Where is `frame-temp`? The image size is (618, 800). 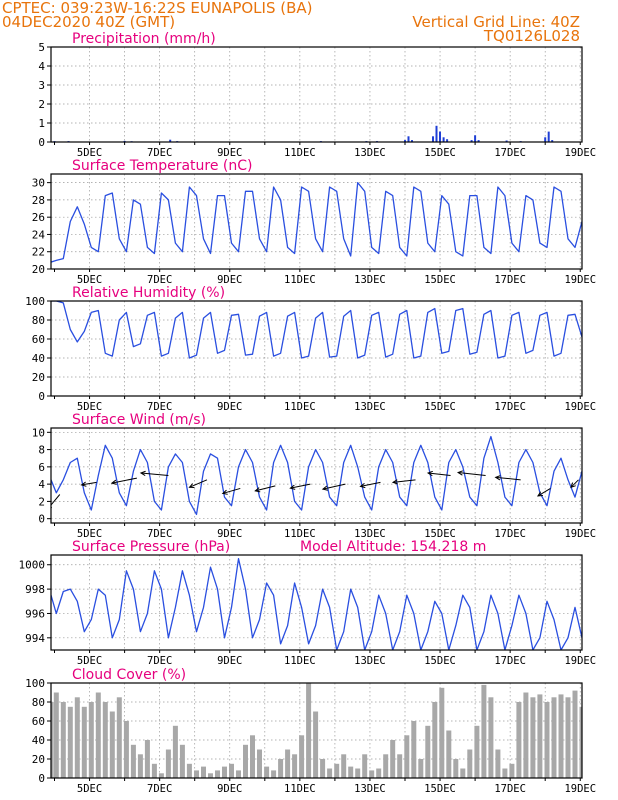
frame-temp is located at coordinates (316, 221).